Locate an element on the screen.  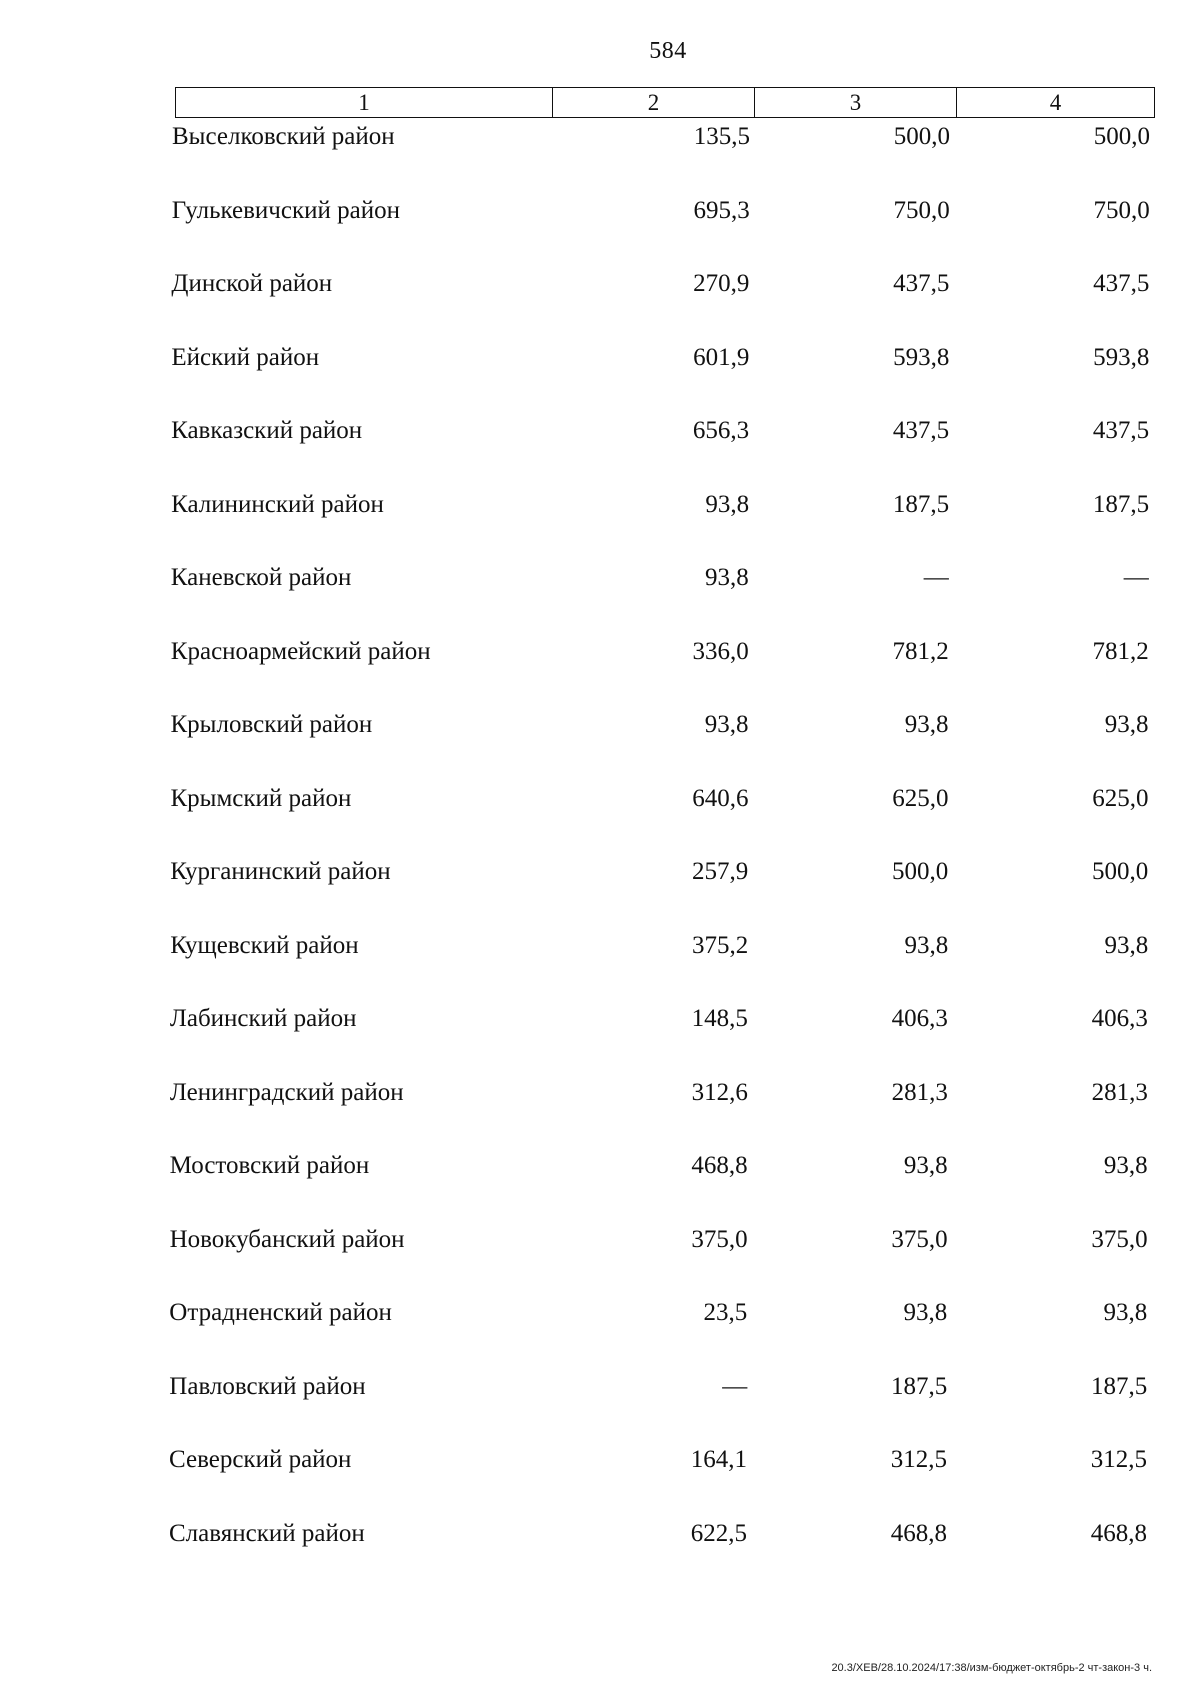
header-cell-4: 4 is located at coordinates (1055, 102).